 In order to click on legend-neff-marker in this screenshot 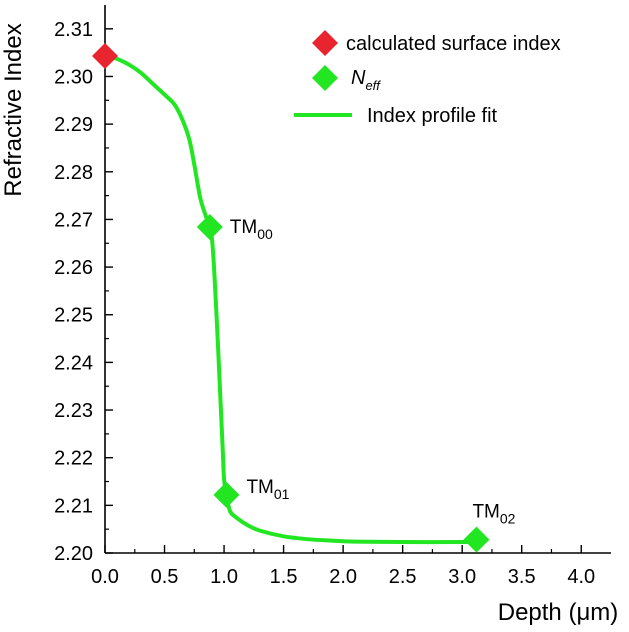, I will do `click(325, 78)`.